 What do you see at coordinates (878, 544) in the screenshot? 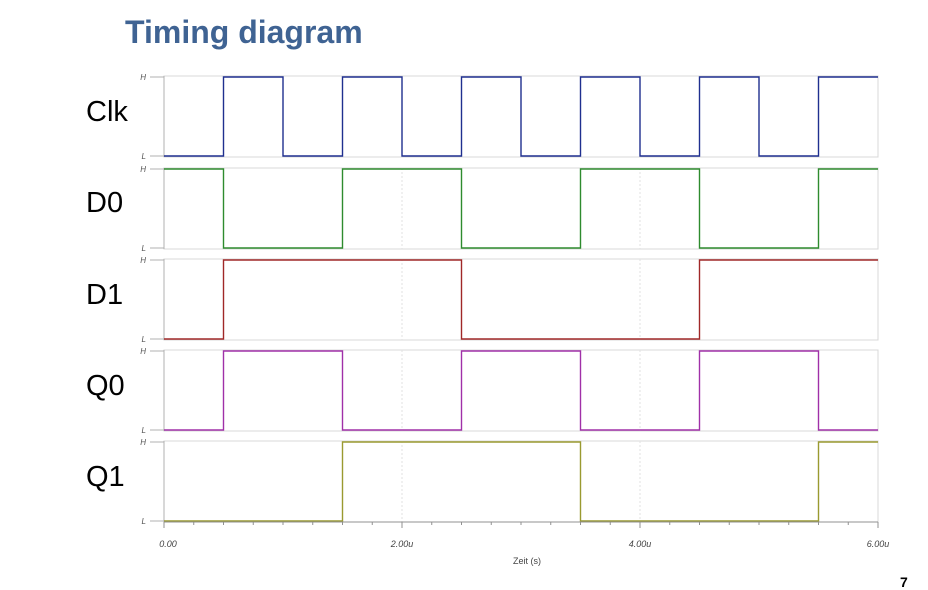
I see `time-tick-label: 6.00u` at bounding box center [878, 544].